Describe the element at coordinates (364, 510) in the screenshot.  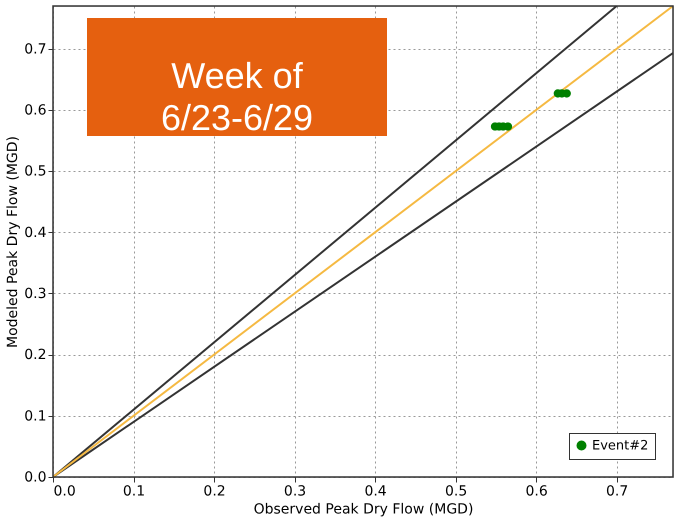
I see `x-axis-title: Observed Peak Dry Flow (MGD)` at that location.